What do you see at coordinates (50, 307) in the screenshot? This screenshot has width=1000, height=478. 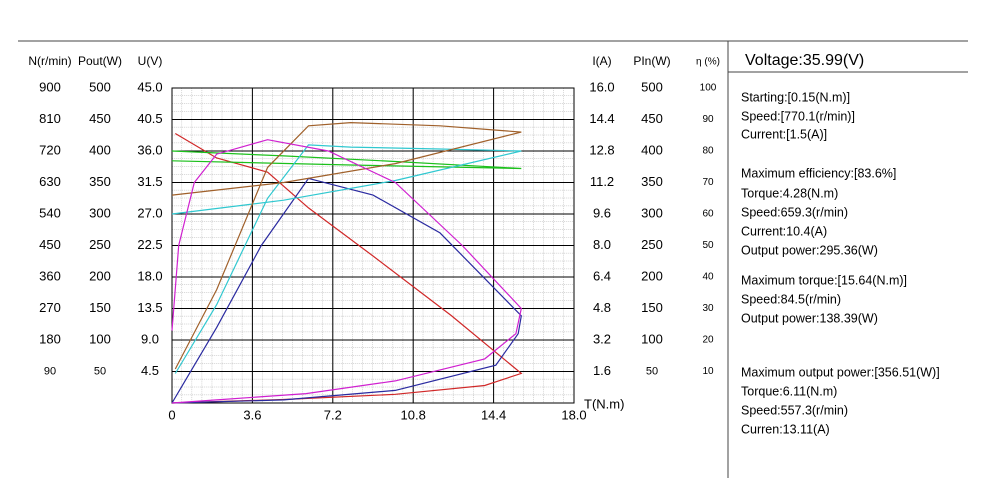 I see `y-tick-label: 270` at bounding box center [50, 307].